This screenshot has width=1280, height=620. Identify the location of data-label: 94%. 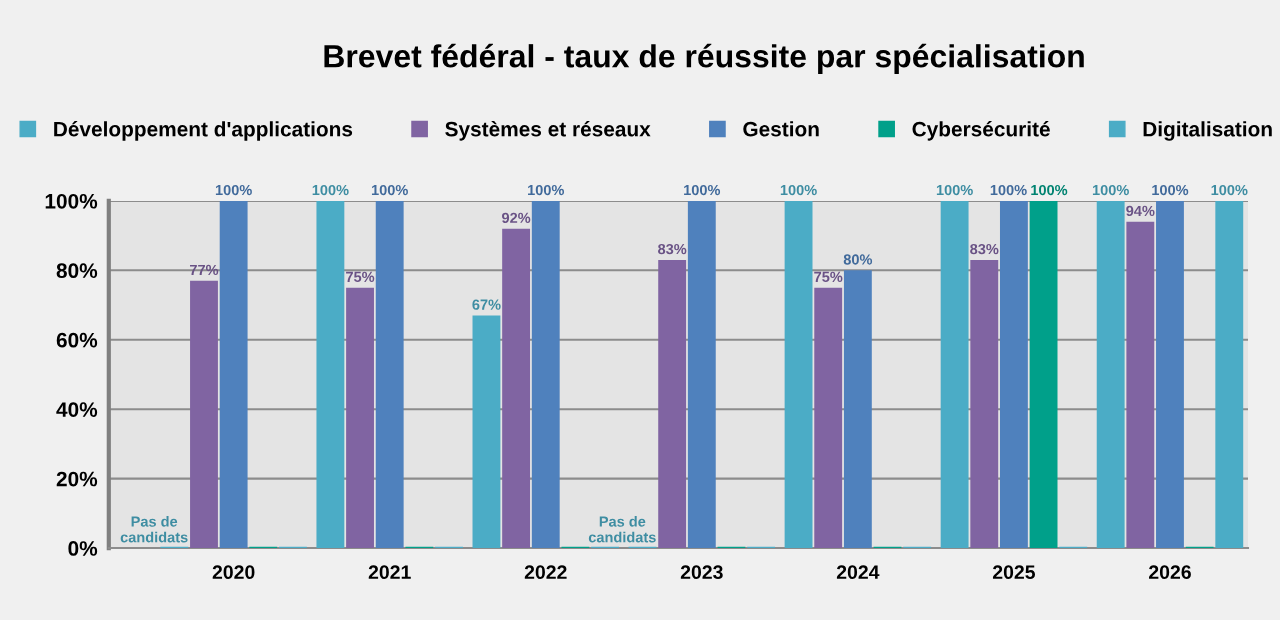
(1140, 211).